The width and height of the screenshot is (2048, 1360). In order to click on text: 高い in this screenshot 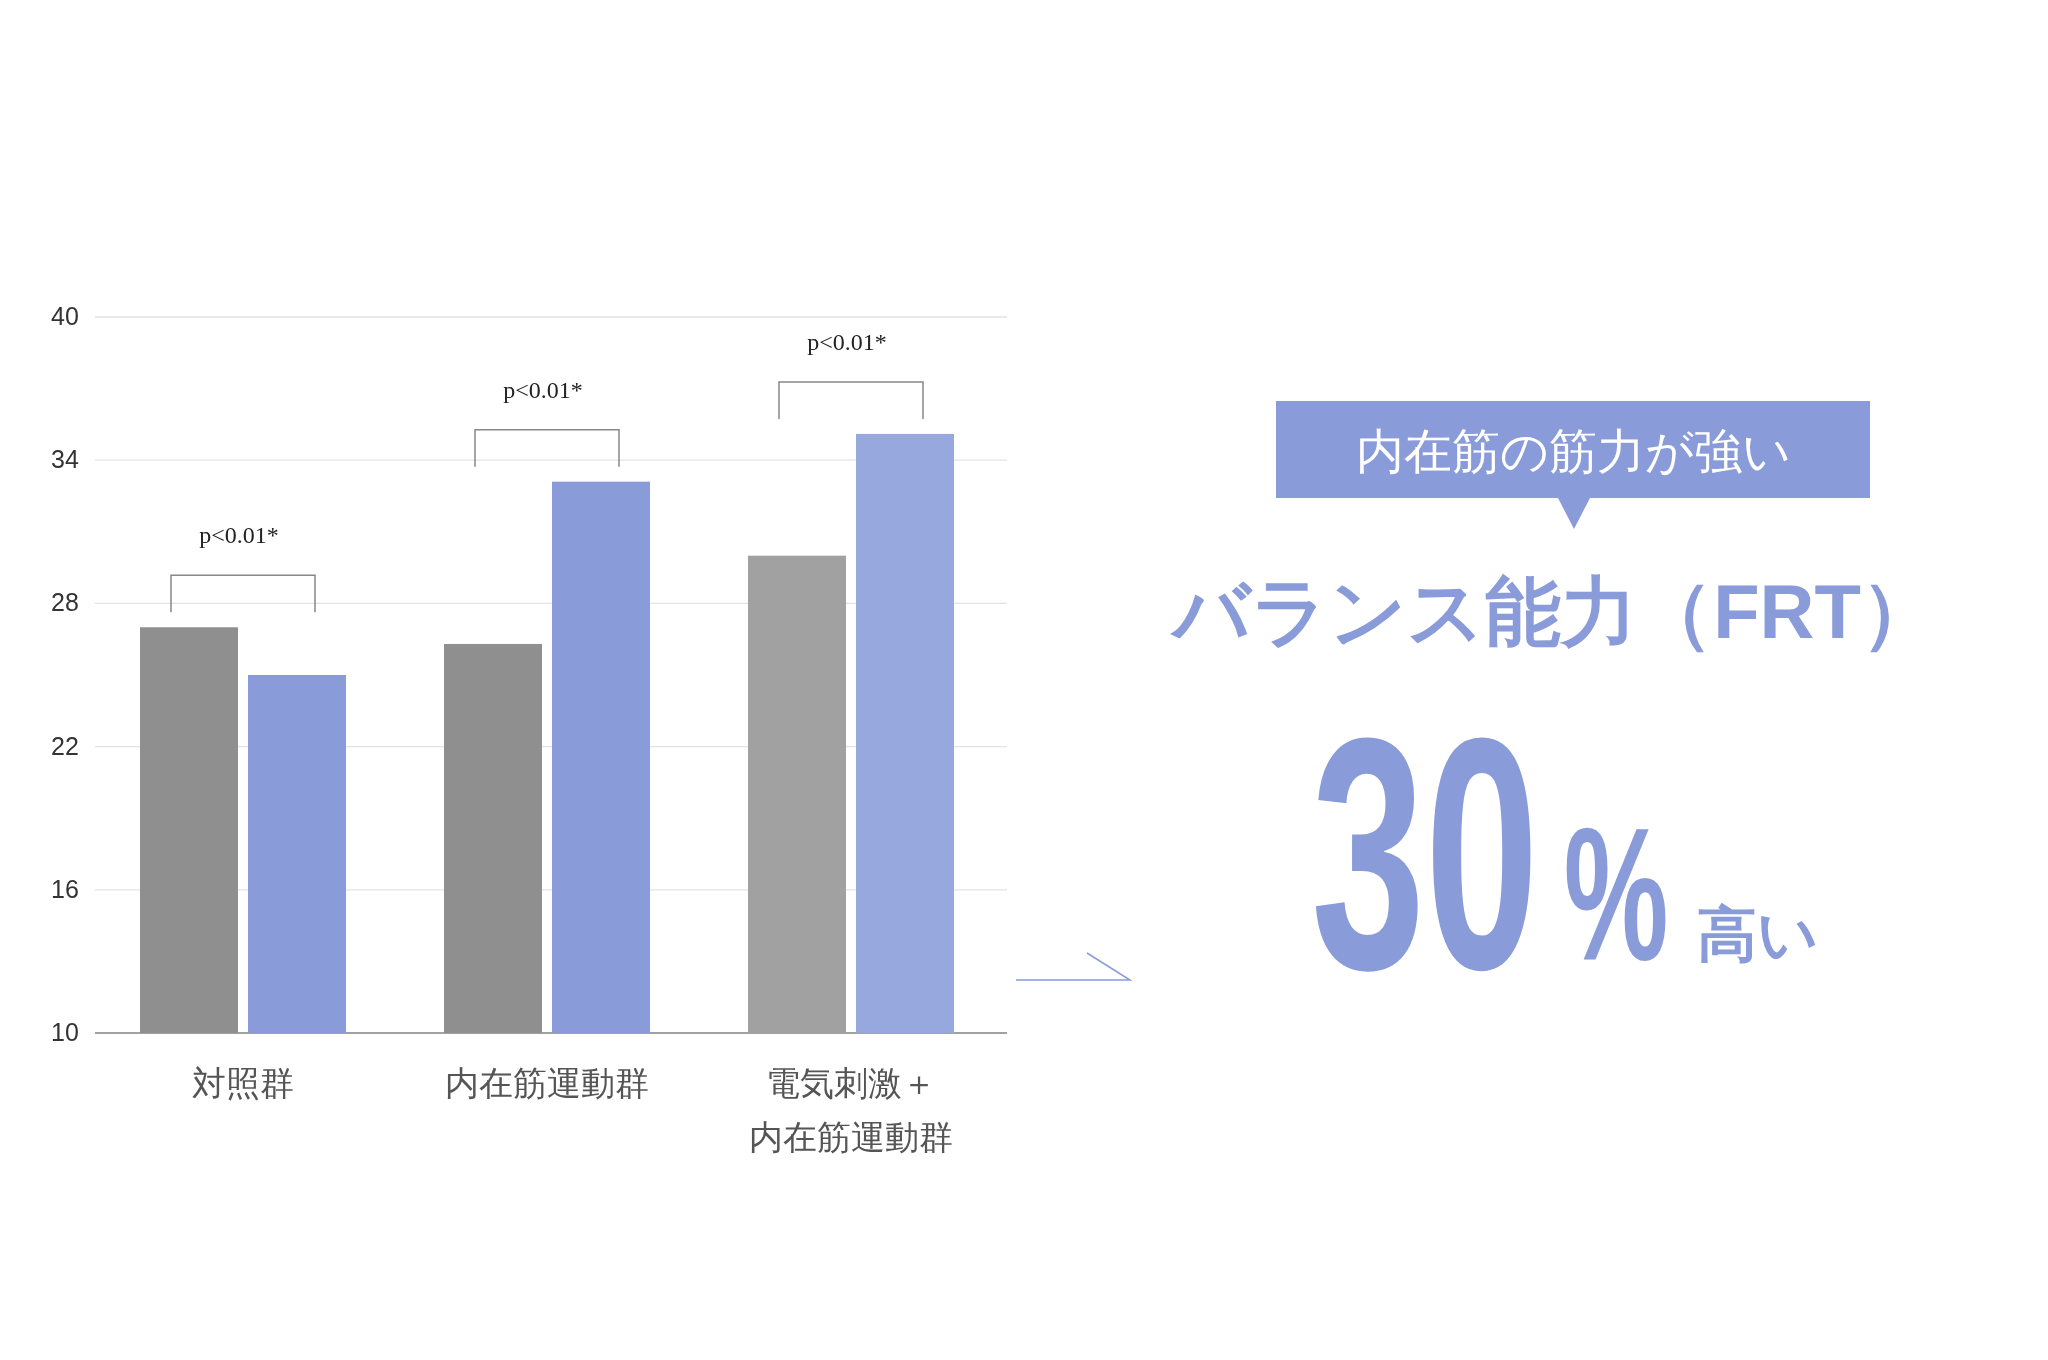, I will do `click(1757, 934)`.